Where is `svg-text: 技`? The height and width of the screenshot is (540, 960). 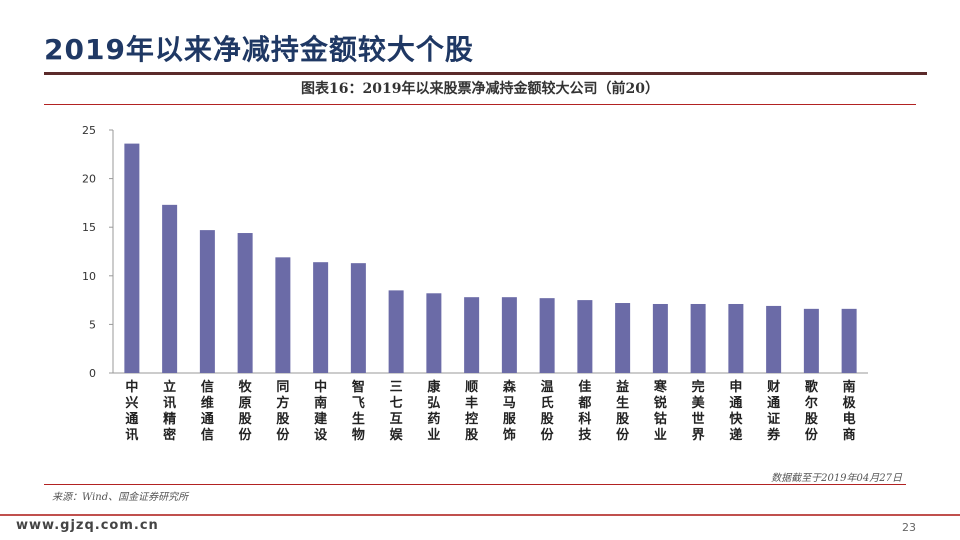 svg-text: 技 is located at coordinates (585, 435).